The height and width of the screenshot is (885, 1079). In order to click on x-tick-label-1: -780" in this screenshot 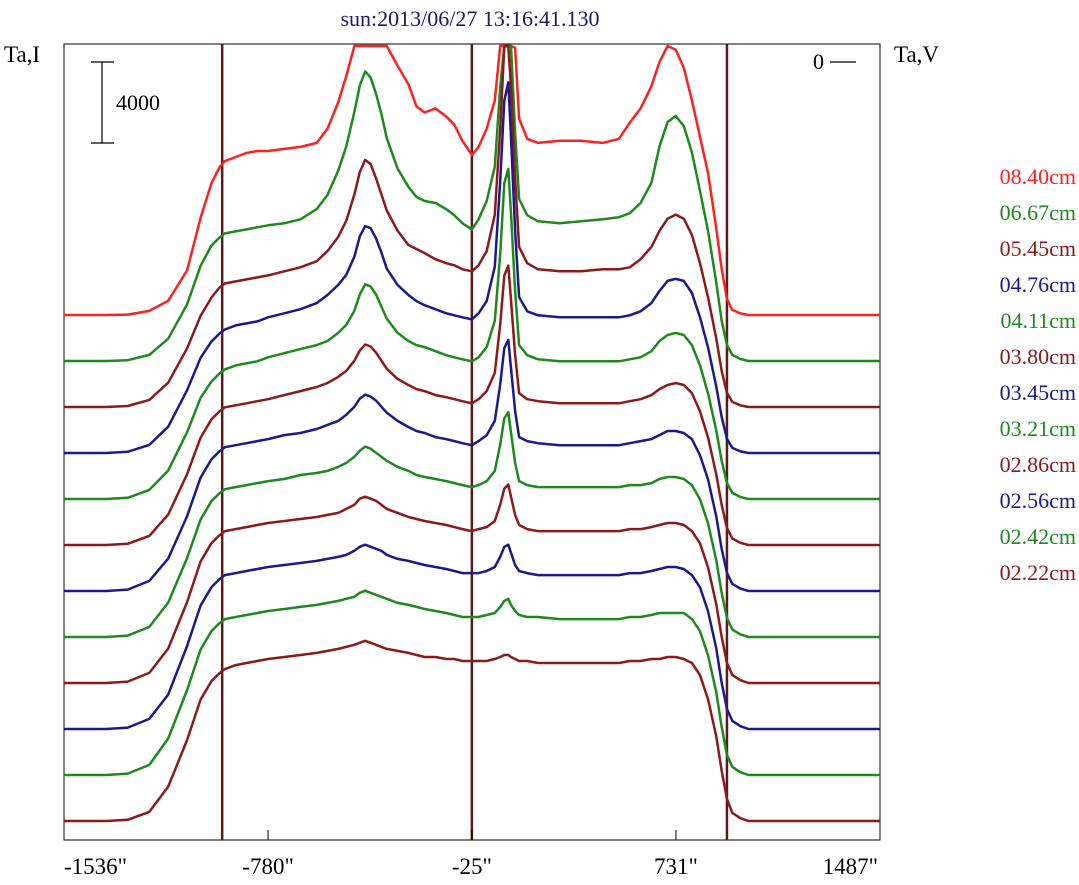, I will do `click(268, 866)`.